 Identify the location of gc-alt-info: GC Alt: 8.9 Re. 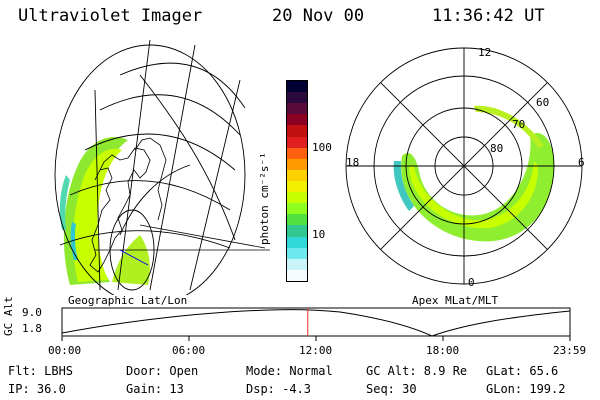
(417, 371).